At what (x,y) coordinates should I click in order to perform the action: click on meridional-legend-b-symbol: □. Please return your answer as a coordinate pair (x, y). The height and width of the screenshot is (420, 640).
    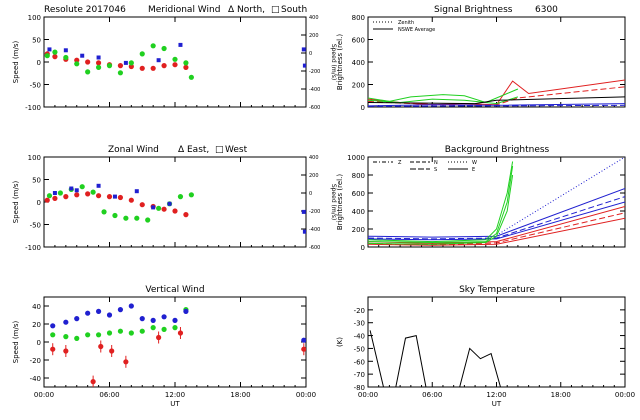
    Looking at the image, I should click on (275, 10).